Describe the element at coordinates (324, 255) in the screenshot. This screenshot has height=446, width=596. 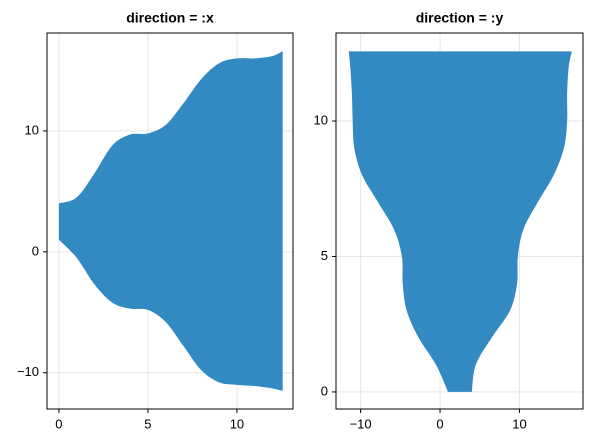
I see `y-tick-label: 5` at that location.